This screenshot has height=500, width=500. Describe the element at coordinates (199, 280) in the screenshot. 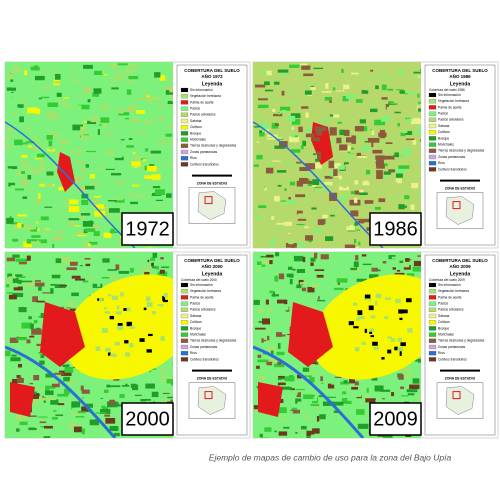

I see `legend-subtitle: Cobertura del suelo 2000` at that location.